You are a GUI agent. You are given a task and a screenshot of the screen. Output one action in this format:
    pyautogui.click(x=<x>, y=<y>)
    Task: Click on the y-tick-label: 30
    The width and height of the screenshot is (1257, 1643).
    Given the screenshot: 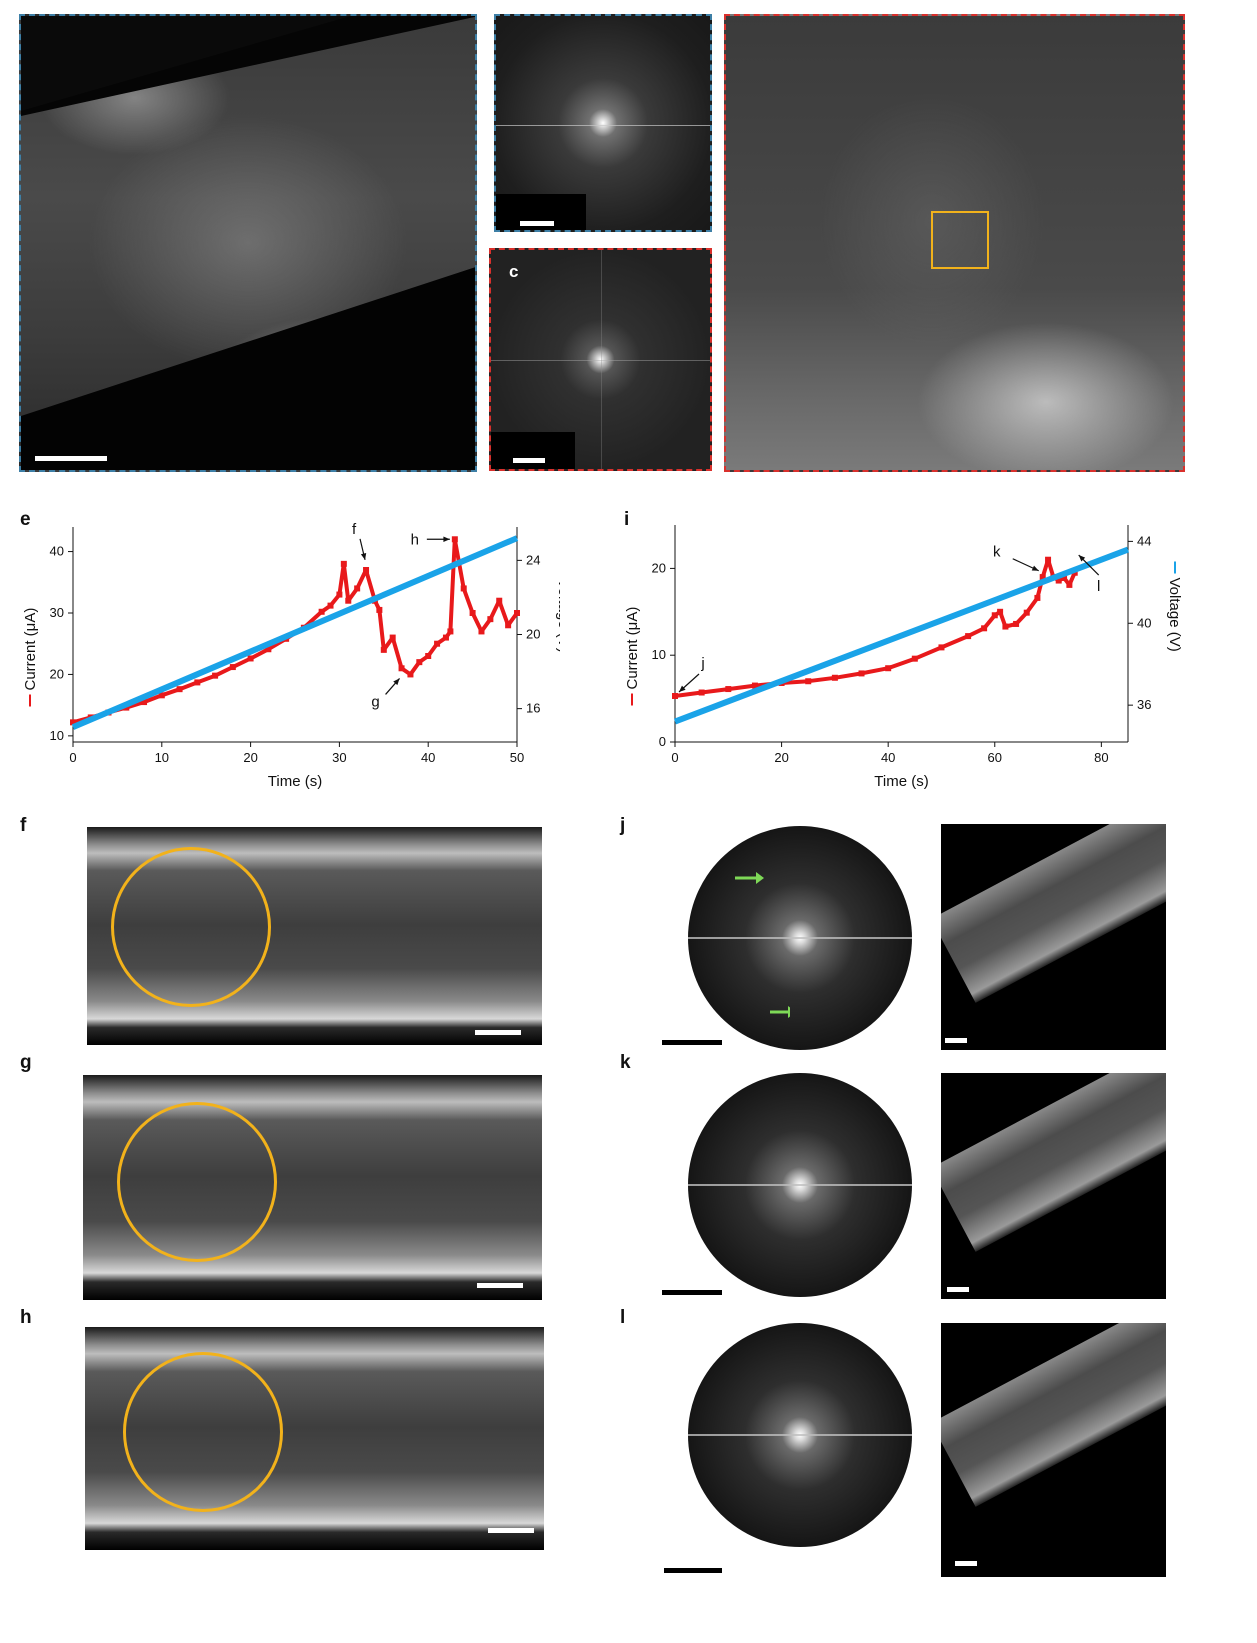 What is the action you would take?
    pyautogui.click(x=57, y=612)
    